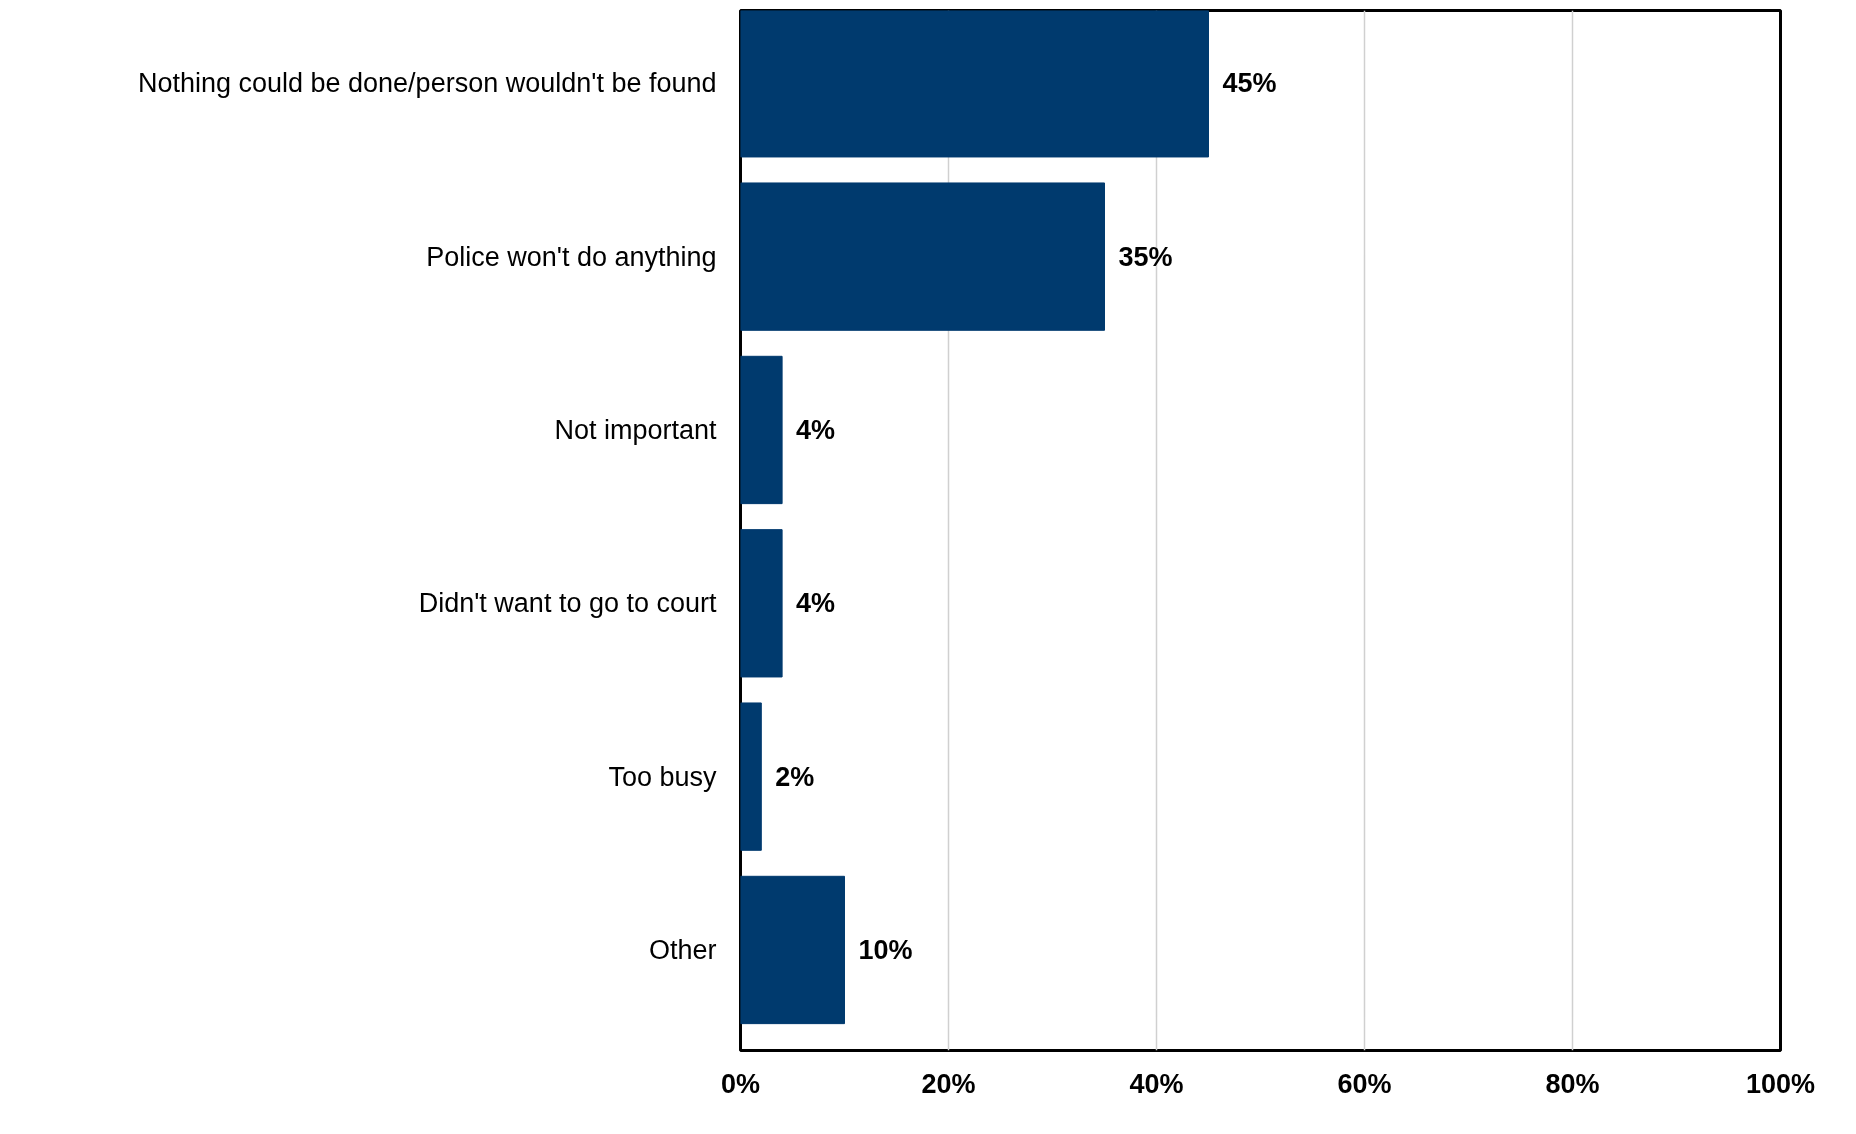 Image resolution: width=1856 pixels, height=1134 pixels. What do you see at coordinates (1780, 1083) in the screenshot?
I see `x-tick-label: 100%` at bounding box center [1780, 1083].